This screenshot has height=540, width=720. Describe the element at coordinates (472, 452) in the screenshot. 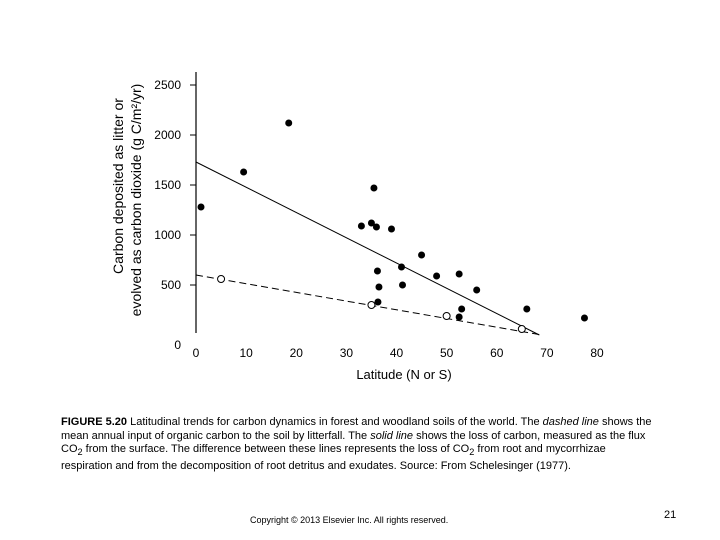

I see `caption-sub-2: 2` at that location.